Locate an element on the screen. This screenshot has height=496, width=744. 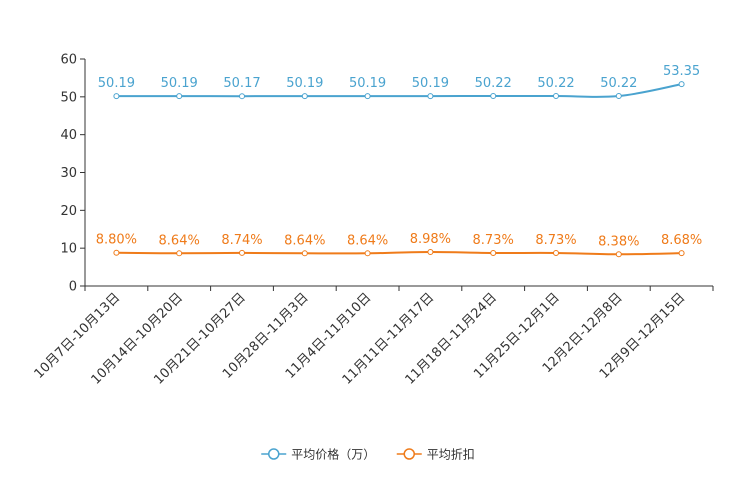
series-1-data-label: 8.68% is located at coordinates (681, 240).